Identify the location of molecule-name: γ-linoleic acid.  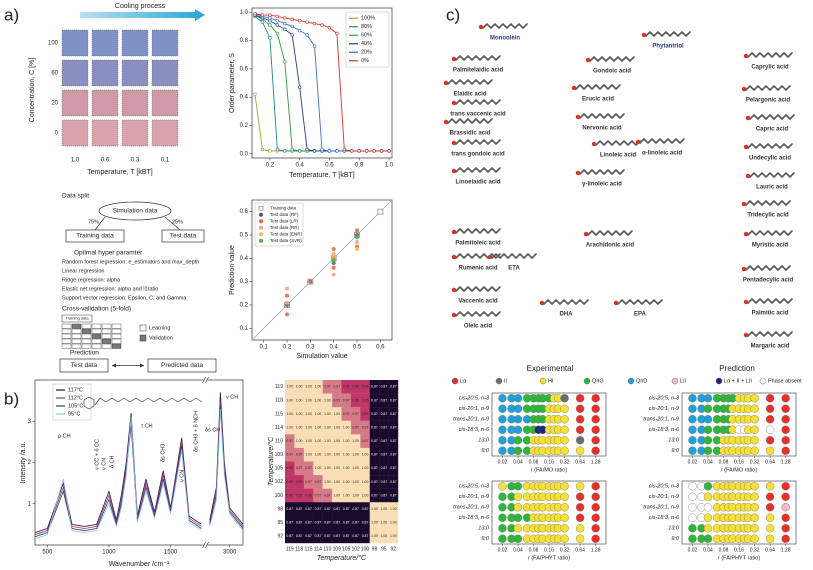
(602, 185).